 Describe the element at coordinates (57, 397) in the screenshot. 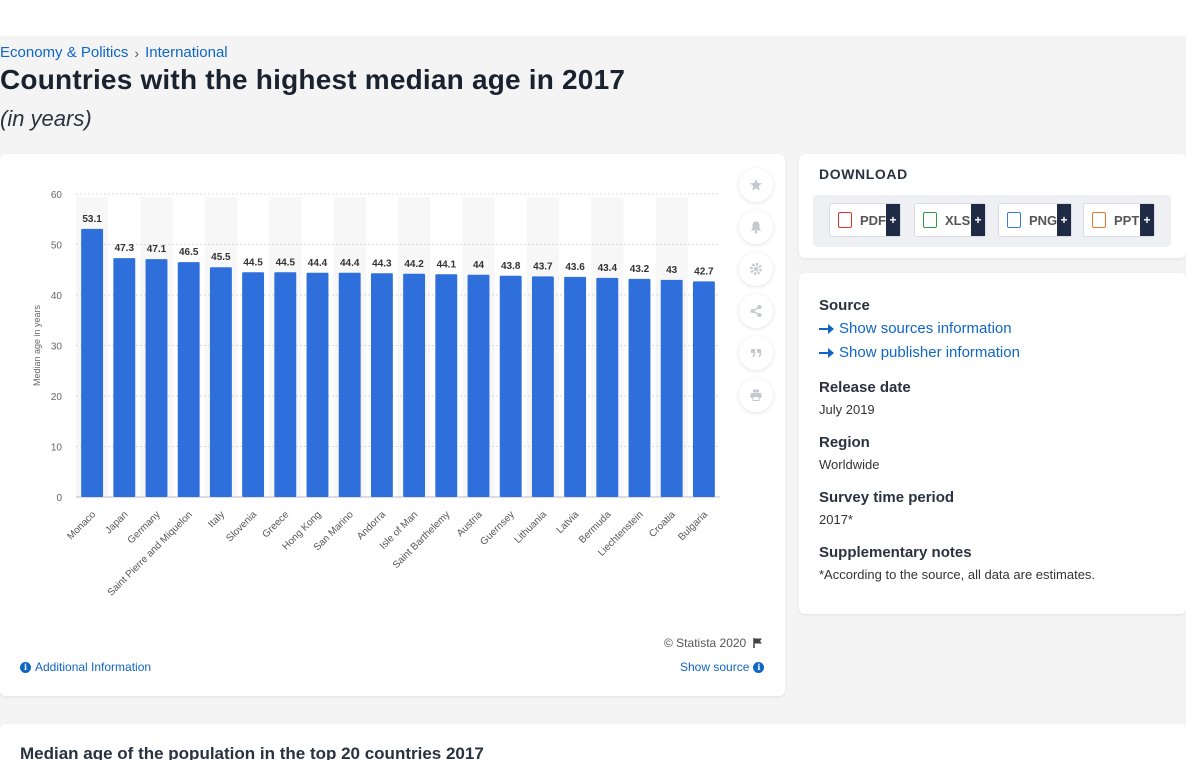

I see `y-tick-label: 20` at that location.